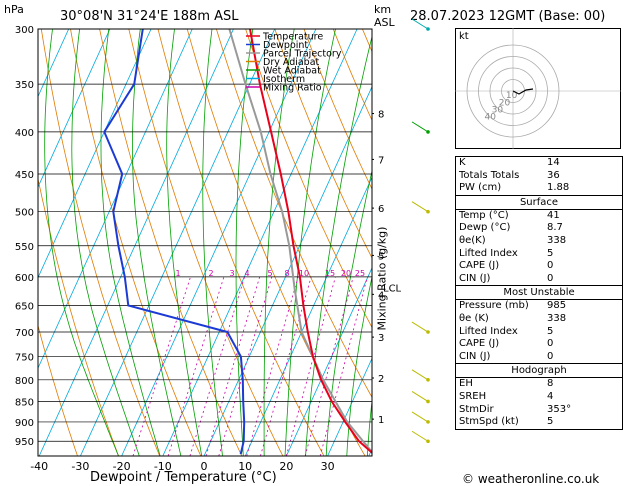  I want to click on mixing-ratio-label: 3, so click(231, 273).